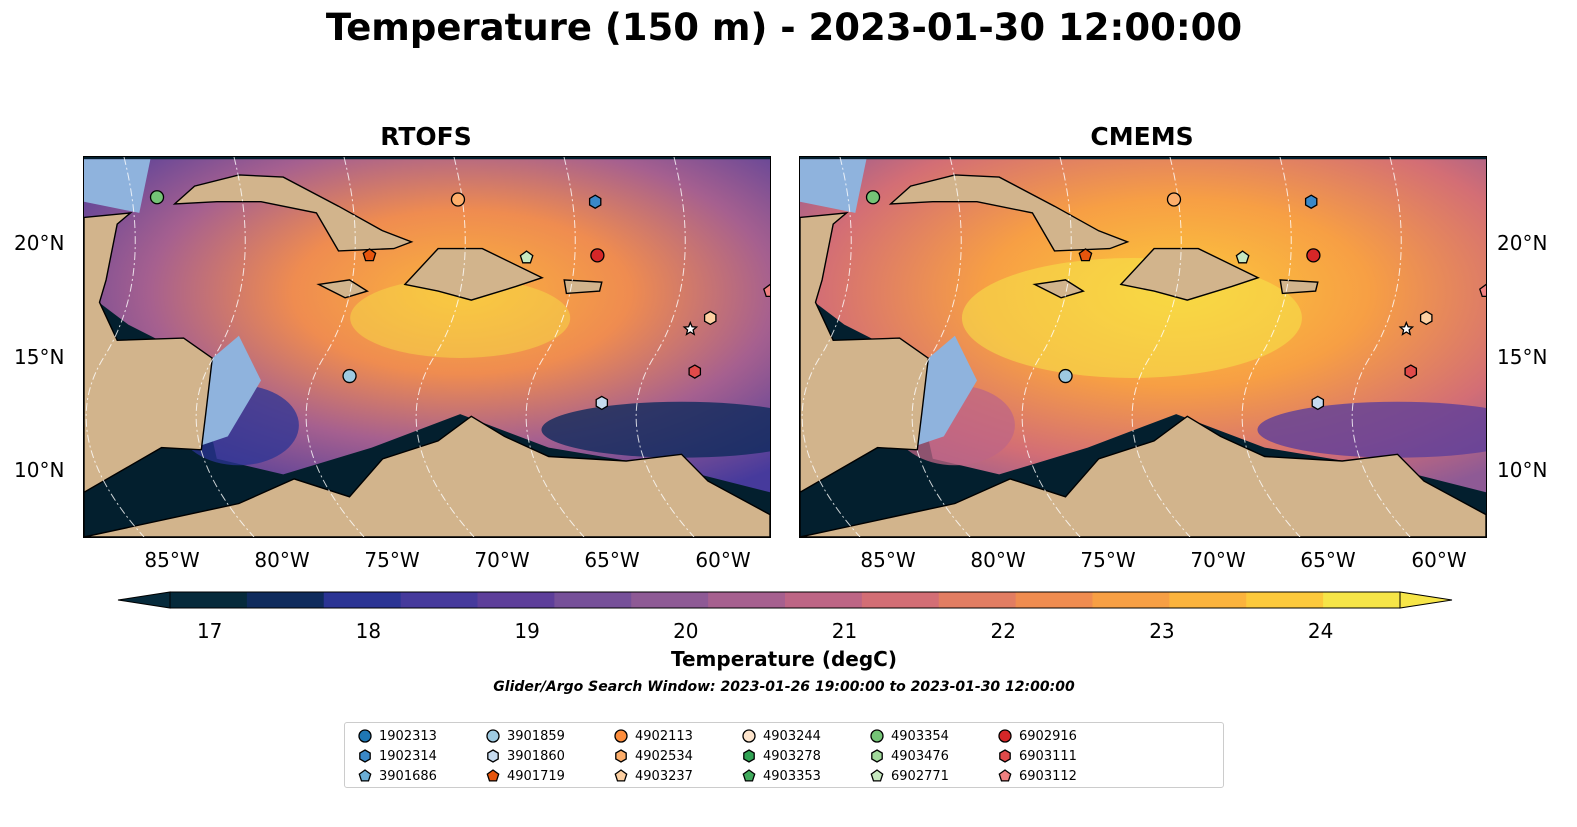 The width and height of the screenshot is (1577, 827). Describe the element at coordinates (1142, 136) in the screenshot. I see `panel-title-cmems: CMEMS` at that location.